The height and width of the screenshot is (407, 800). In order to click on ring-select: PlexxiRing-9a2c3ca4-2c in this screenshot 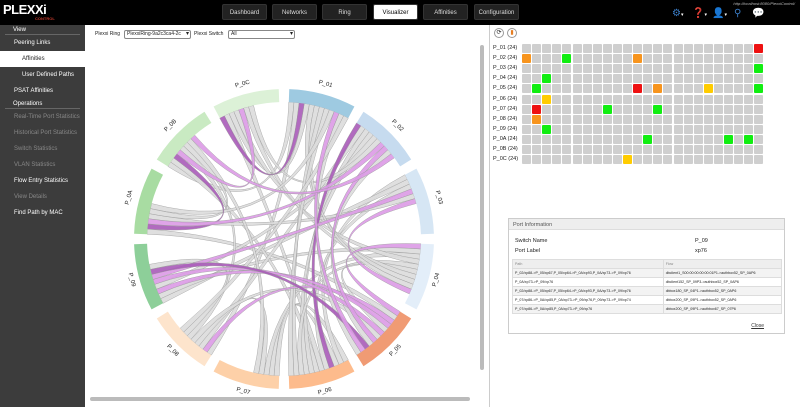, I will do `click(157, 34)`.